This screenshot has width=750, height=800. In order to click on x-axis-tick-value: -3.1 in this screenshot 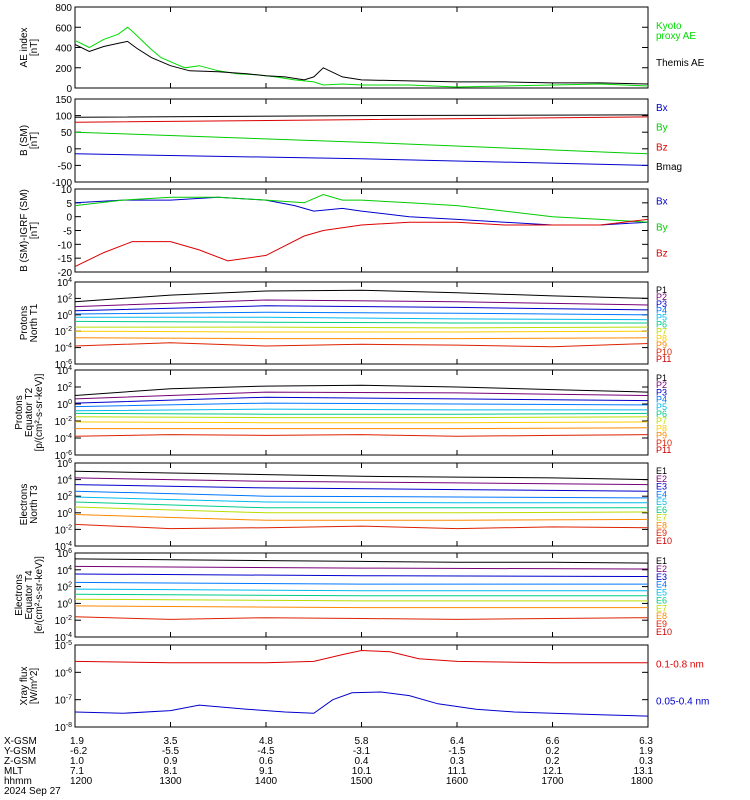, I will do `click(362, 751)`.